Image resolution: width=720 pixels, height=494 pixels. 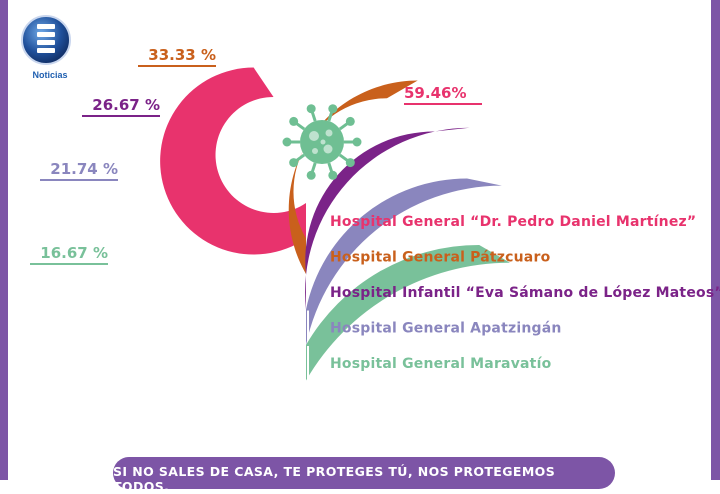 What do you see at coordinates (74, 253) in the screenshot?
I see `value-label-5: 16.67 %` at bounding box center [74, 253].